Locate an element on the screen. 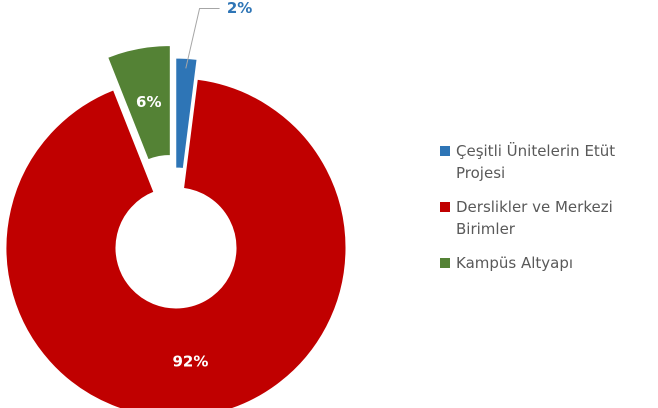 The image size is (658, 408). legend-item: Çeşitli Ünitelerin Etüt Projesi is located at coordinates (547, 162).